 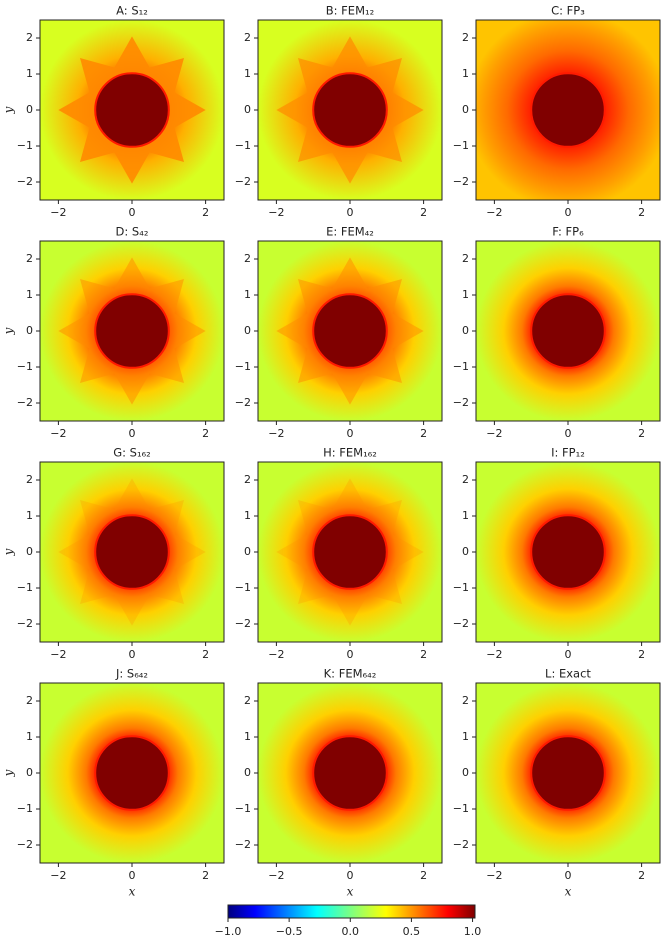 I want to click on panel-title: A: S₁₂, so click(x=132, y=11).